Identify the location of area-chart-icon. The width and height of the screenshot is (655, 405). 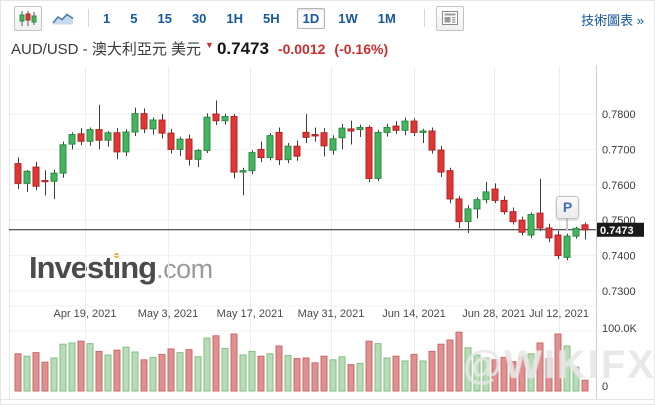
(63, 19).